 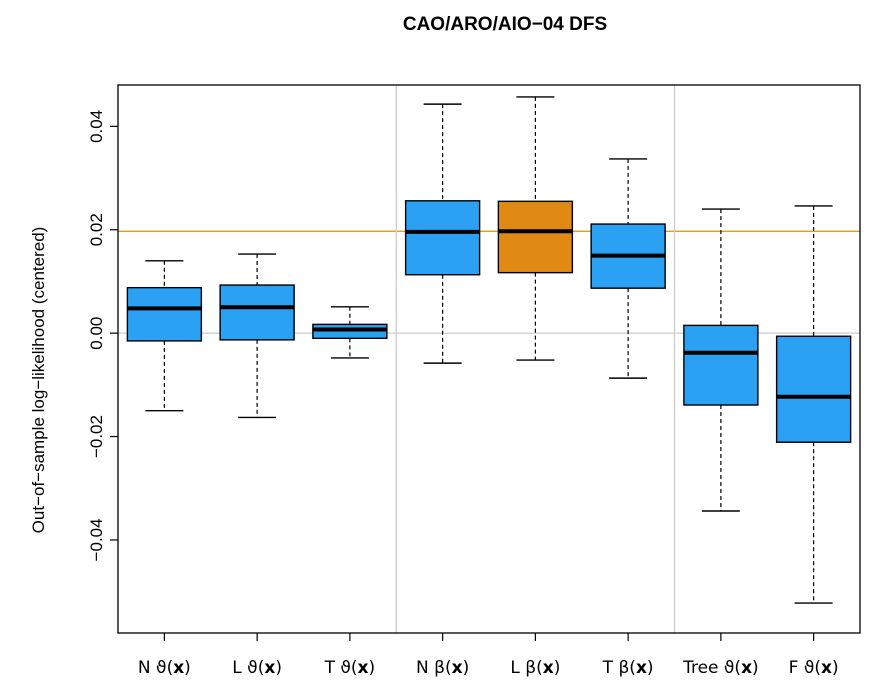 I want to click on chart-title: CAO/ARO/AIO−04 DFS, so click(x=505, y=24).